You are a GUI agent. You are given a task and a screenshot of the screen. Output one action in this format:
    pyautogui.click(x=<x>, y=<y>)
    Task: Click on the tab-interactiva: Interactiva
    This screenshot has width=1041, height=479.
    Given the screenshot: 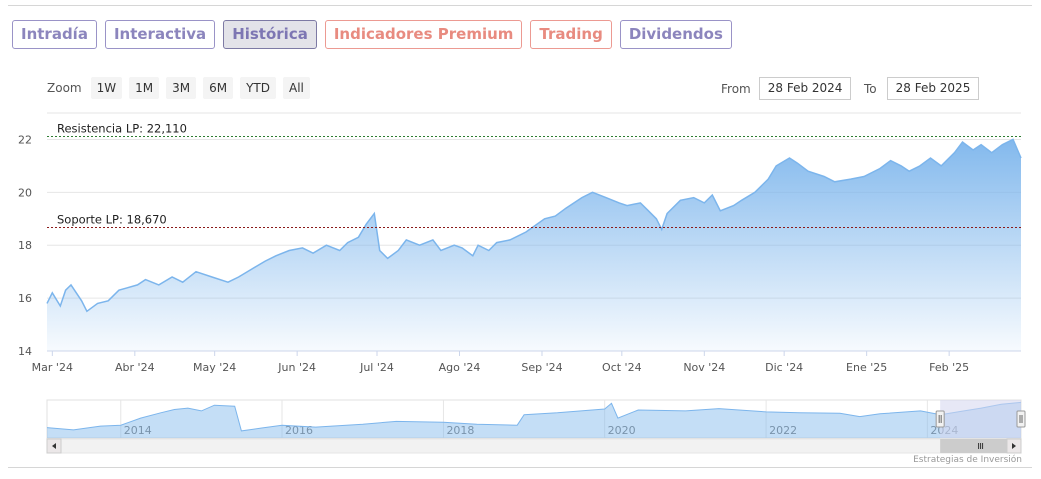 What is the action you would take?
    pyautogui.click(x=160, y=34)
    